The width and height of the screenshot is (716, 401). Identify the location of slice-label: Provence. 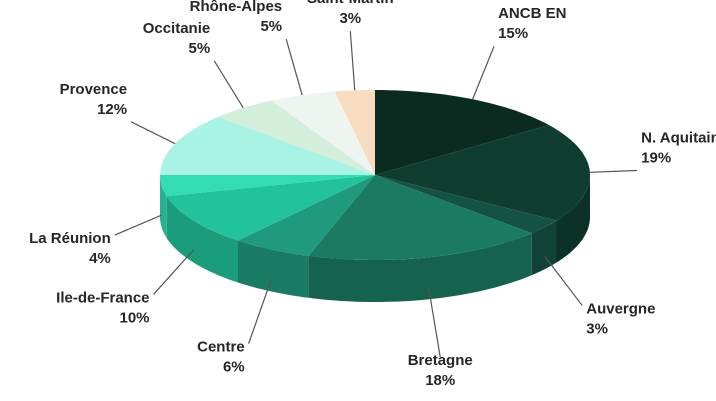
(94, 89).